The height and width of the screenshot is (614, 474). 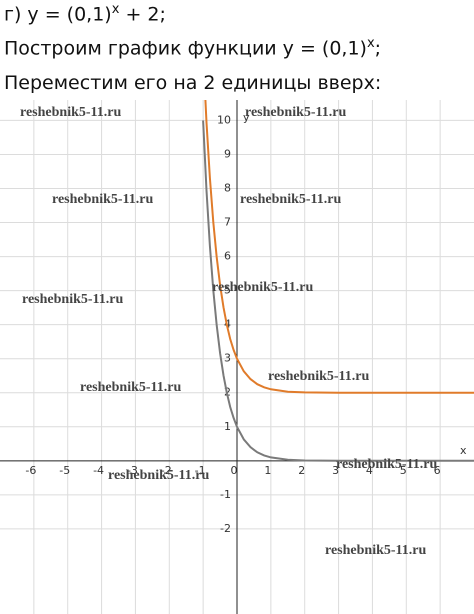 I want to click on y-tick-label: 3, so click(x=227, y=358).